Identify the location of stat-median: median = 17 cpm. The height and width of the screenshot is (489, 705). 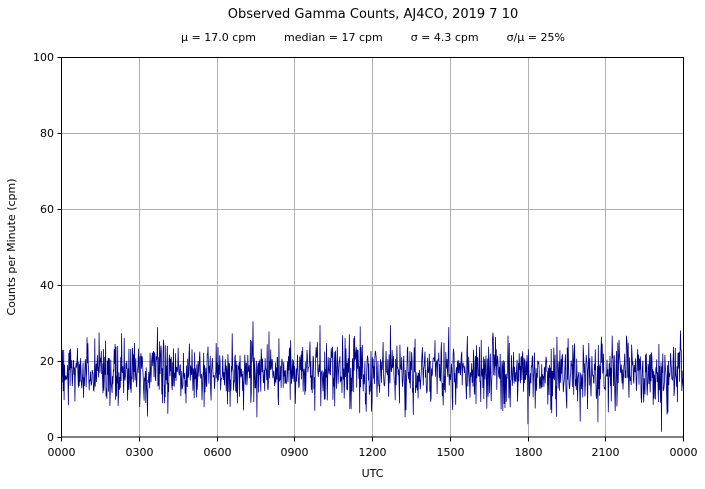
(333, 37).